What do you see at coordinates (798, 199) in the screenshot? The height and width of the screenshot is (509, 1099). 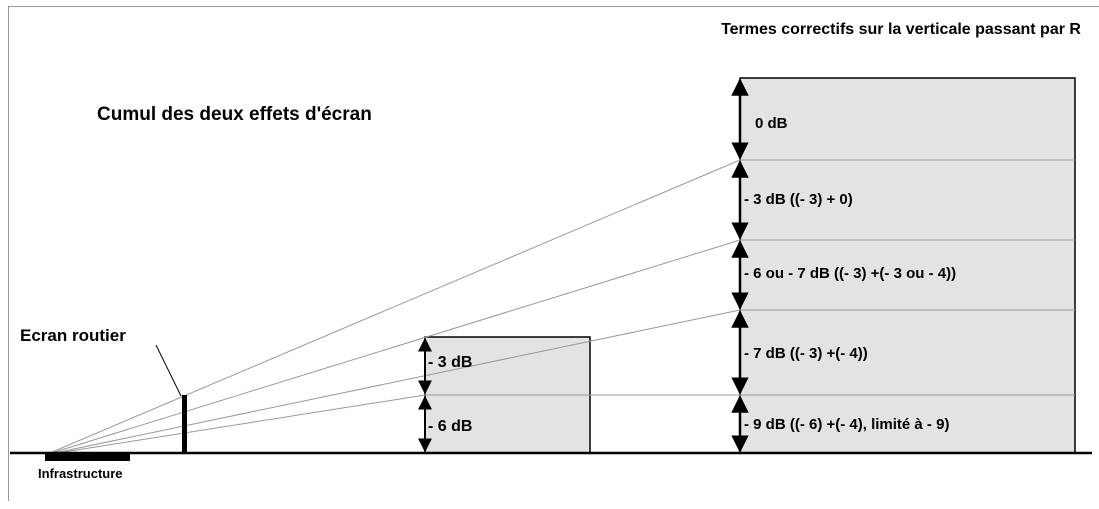 I see `big-zone-label-2: - 3 dB ((- 3) + 0)` at bounding box center [798, 199].